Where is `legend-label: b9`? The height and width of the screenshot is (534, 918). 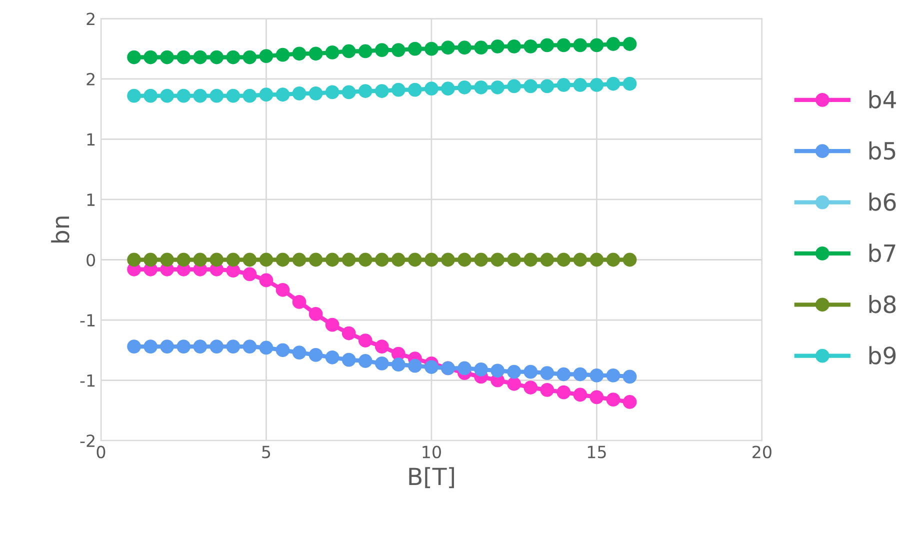 legend-label: b9 is located at coordinates (882, 355).